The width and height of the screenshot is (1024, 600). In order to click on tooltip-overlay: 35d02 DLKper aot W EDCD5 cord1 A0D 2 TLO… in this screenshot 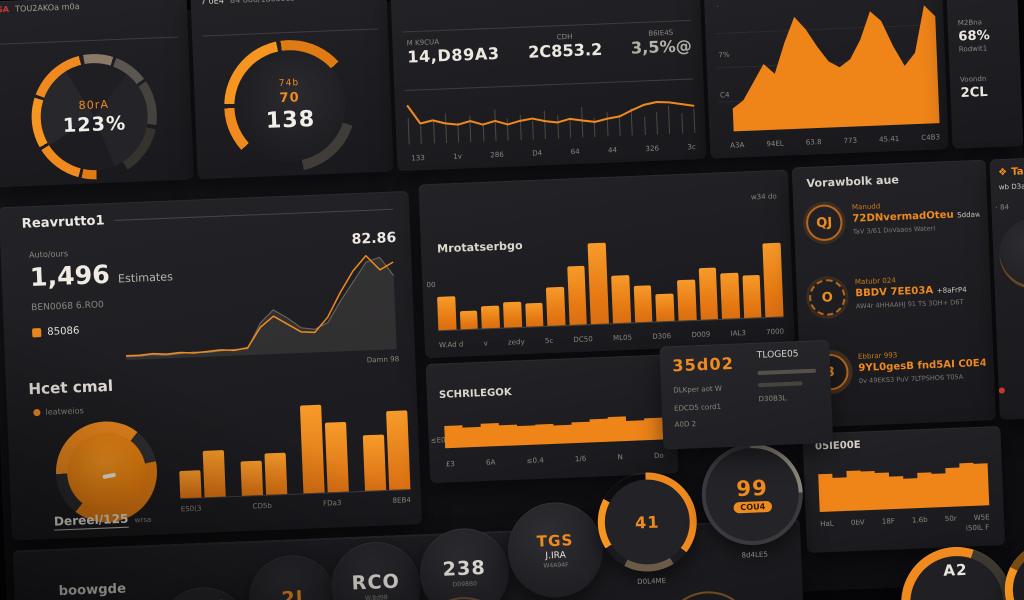, I will do `click(746, 394)`.